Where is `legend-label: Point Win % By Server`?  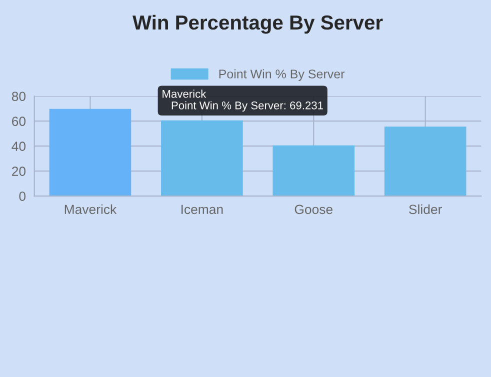 legend-label: Point Win % By Server is located at coordinates (282, 75).